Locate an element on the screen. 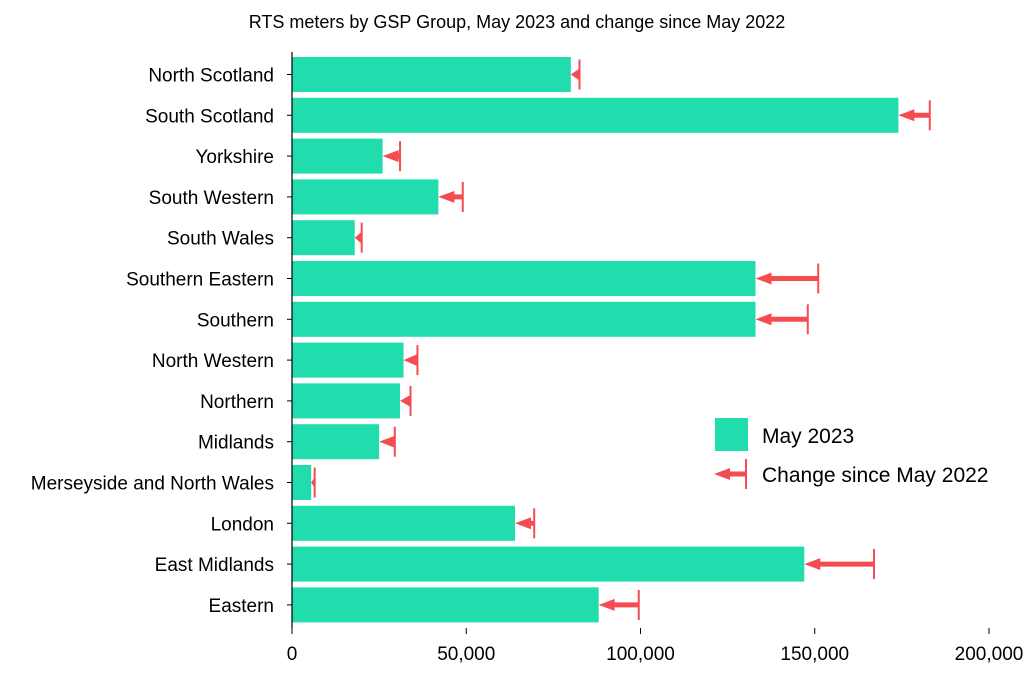 Image resolution: width=1024 pixels, height=695 pixels. category-label: South Western is located at coordinates (211, 198).